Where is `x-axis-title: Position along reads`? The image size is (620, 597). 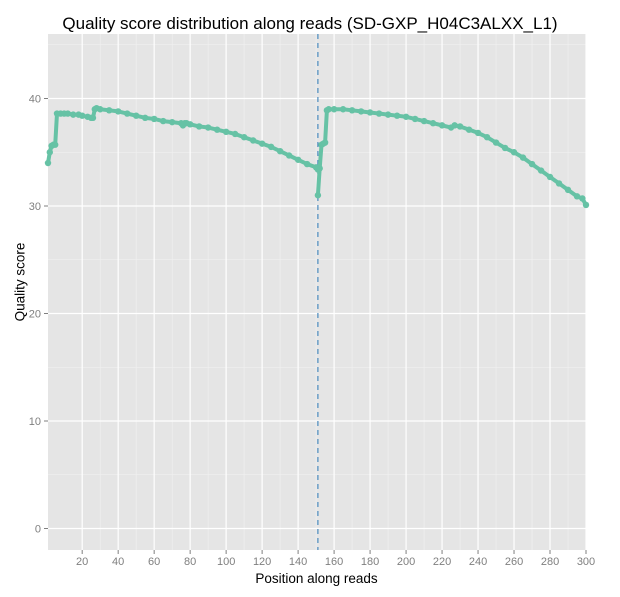 x-axis-title: Position along reads is located at coordinates (316, 578).